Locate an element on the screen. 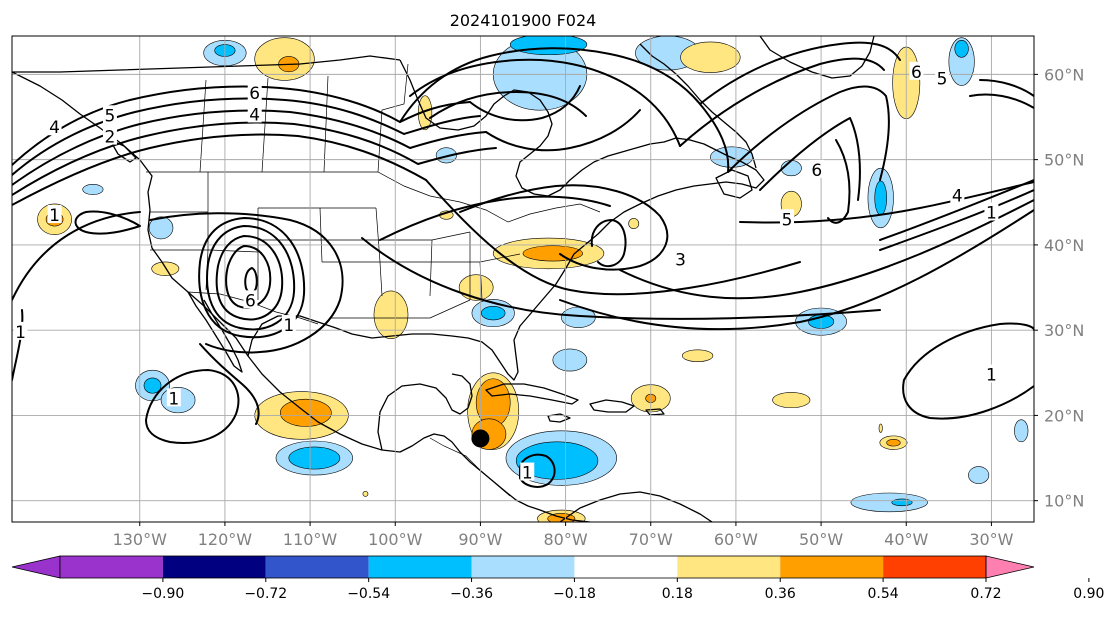 The image size is (1105, 619). contour-label: 3 is located at coordinates (680, 260).